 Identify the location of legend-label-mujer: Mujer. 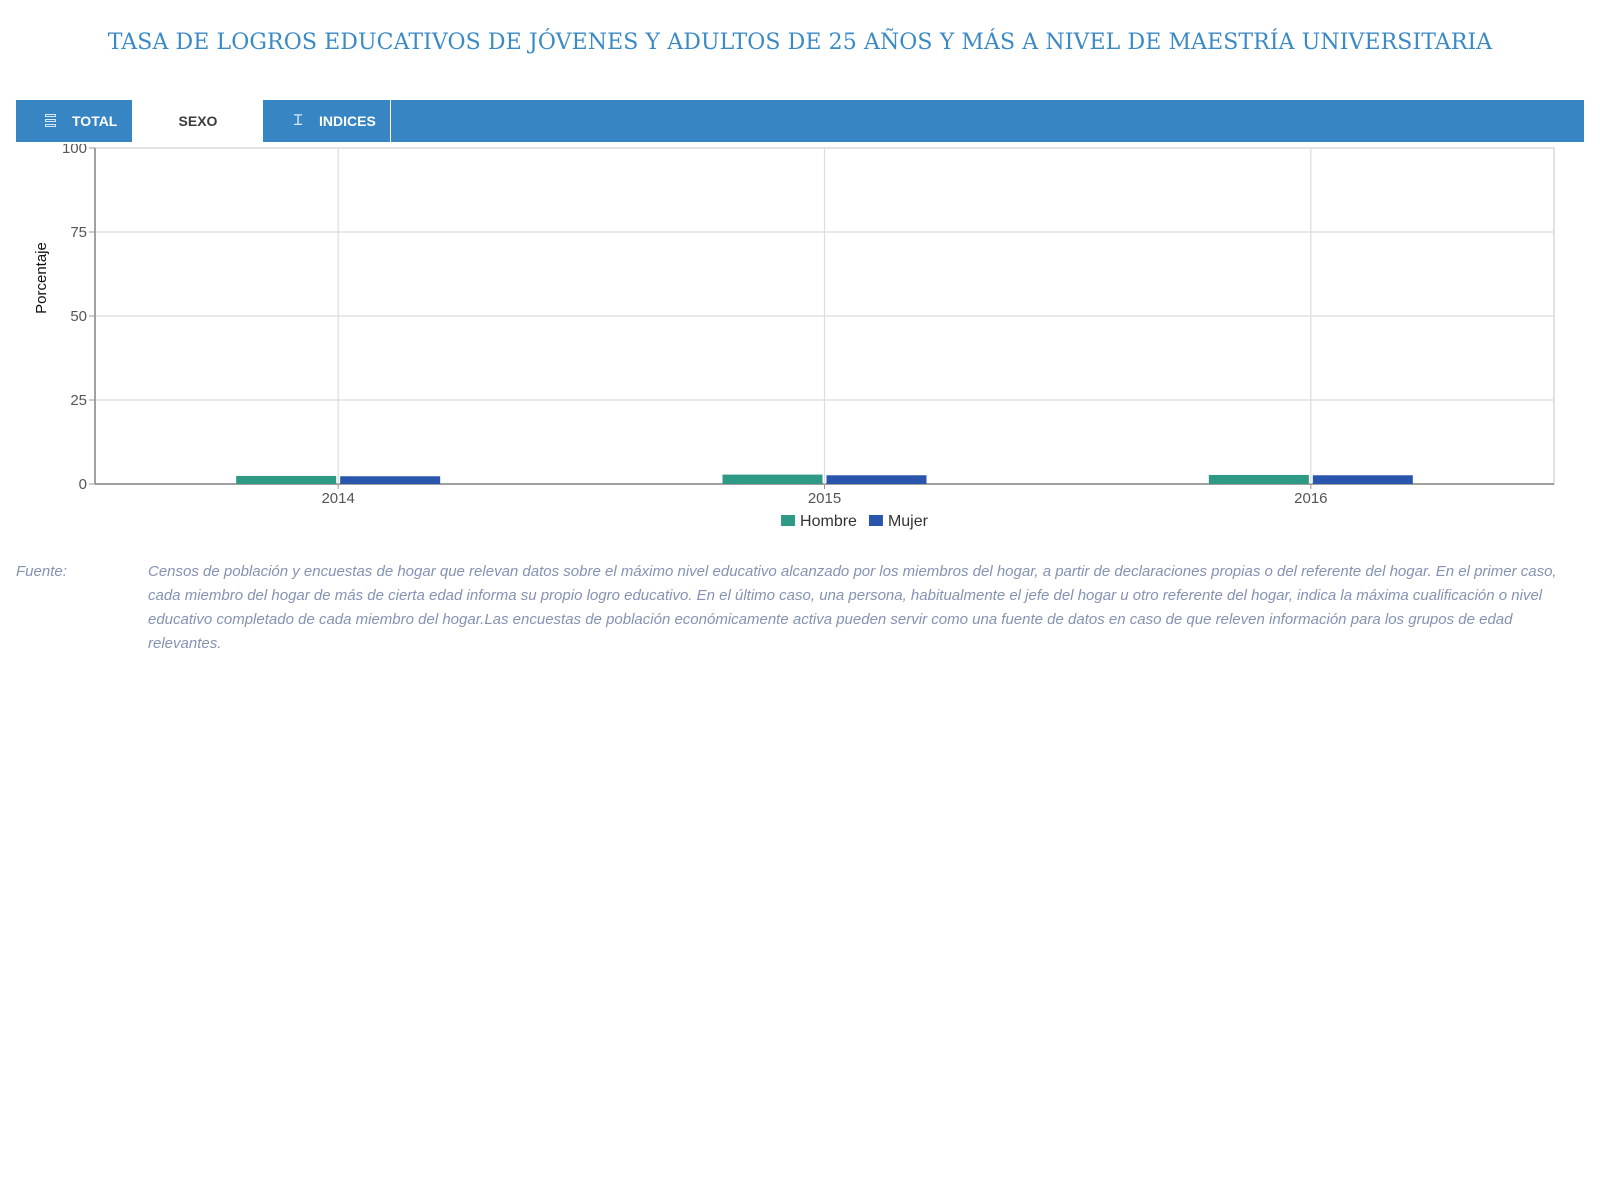
(908, 521).